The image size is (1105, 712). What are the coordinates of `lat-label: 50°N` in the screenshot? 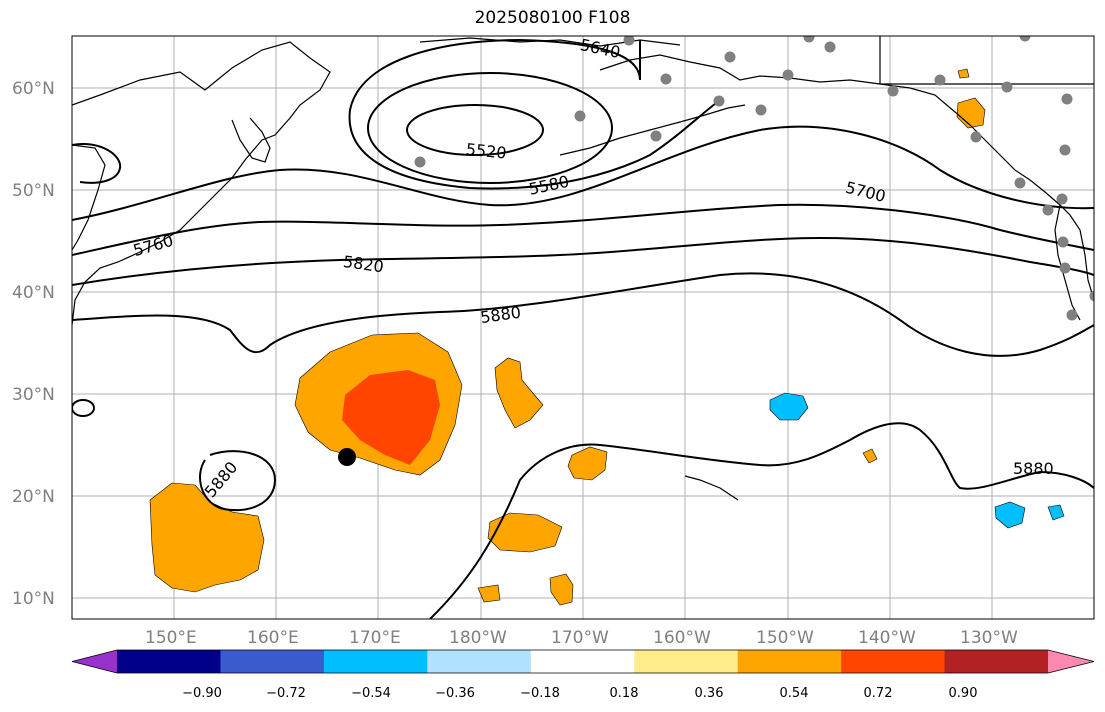 It's located at (33, 191).